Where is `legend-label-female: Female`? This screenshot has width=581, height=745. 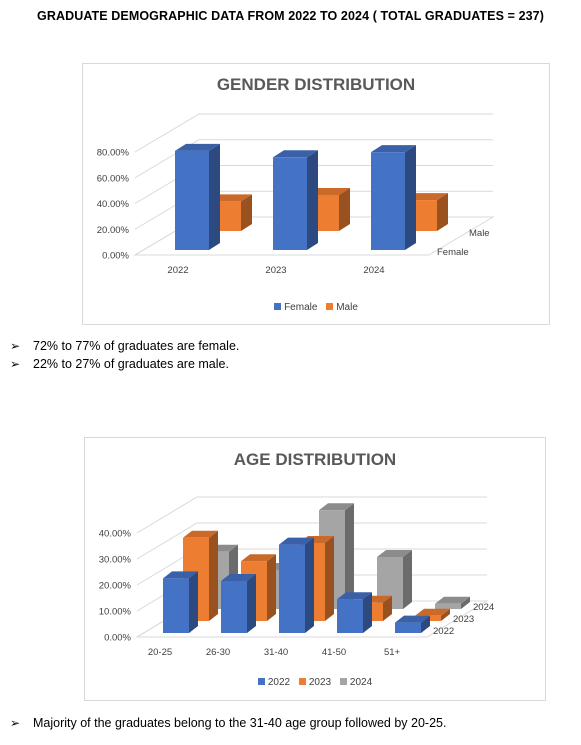
legend-label-female: Female is located at coordinates (301, 307).